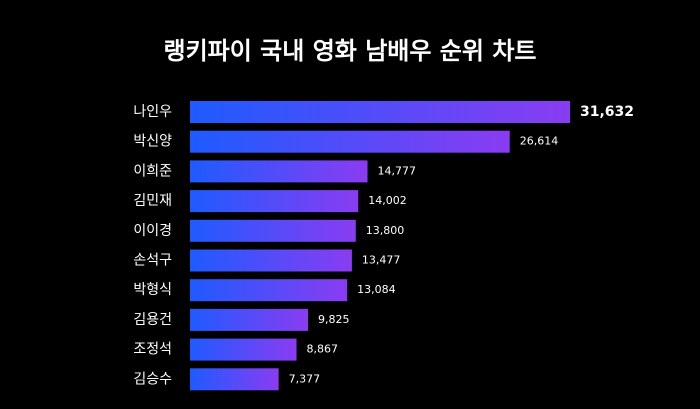 Image resolution: width=700 pixels, height=409 pixels. What do you see at coordinates (376, 289) in the screenshot?
I see `value-label: 13,084` at bounding box center [376, 289].